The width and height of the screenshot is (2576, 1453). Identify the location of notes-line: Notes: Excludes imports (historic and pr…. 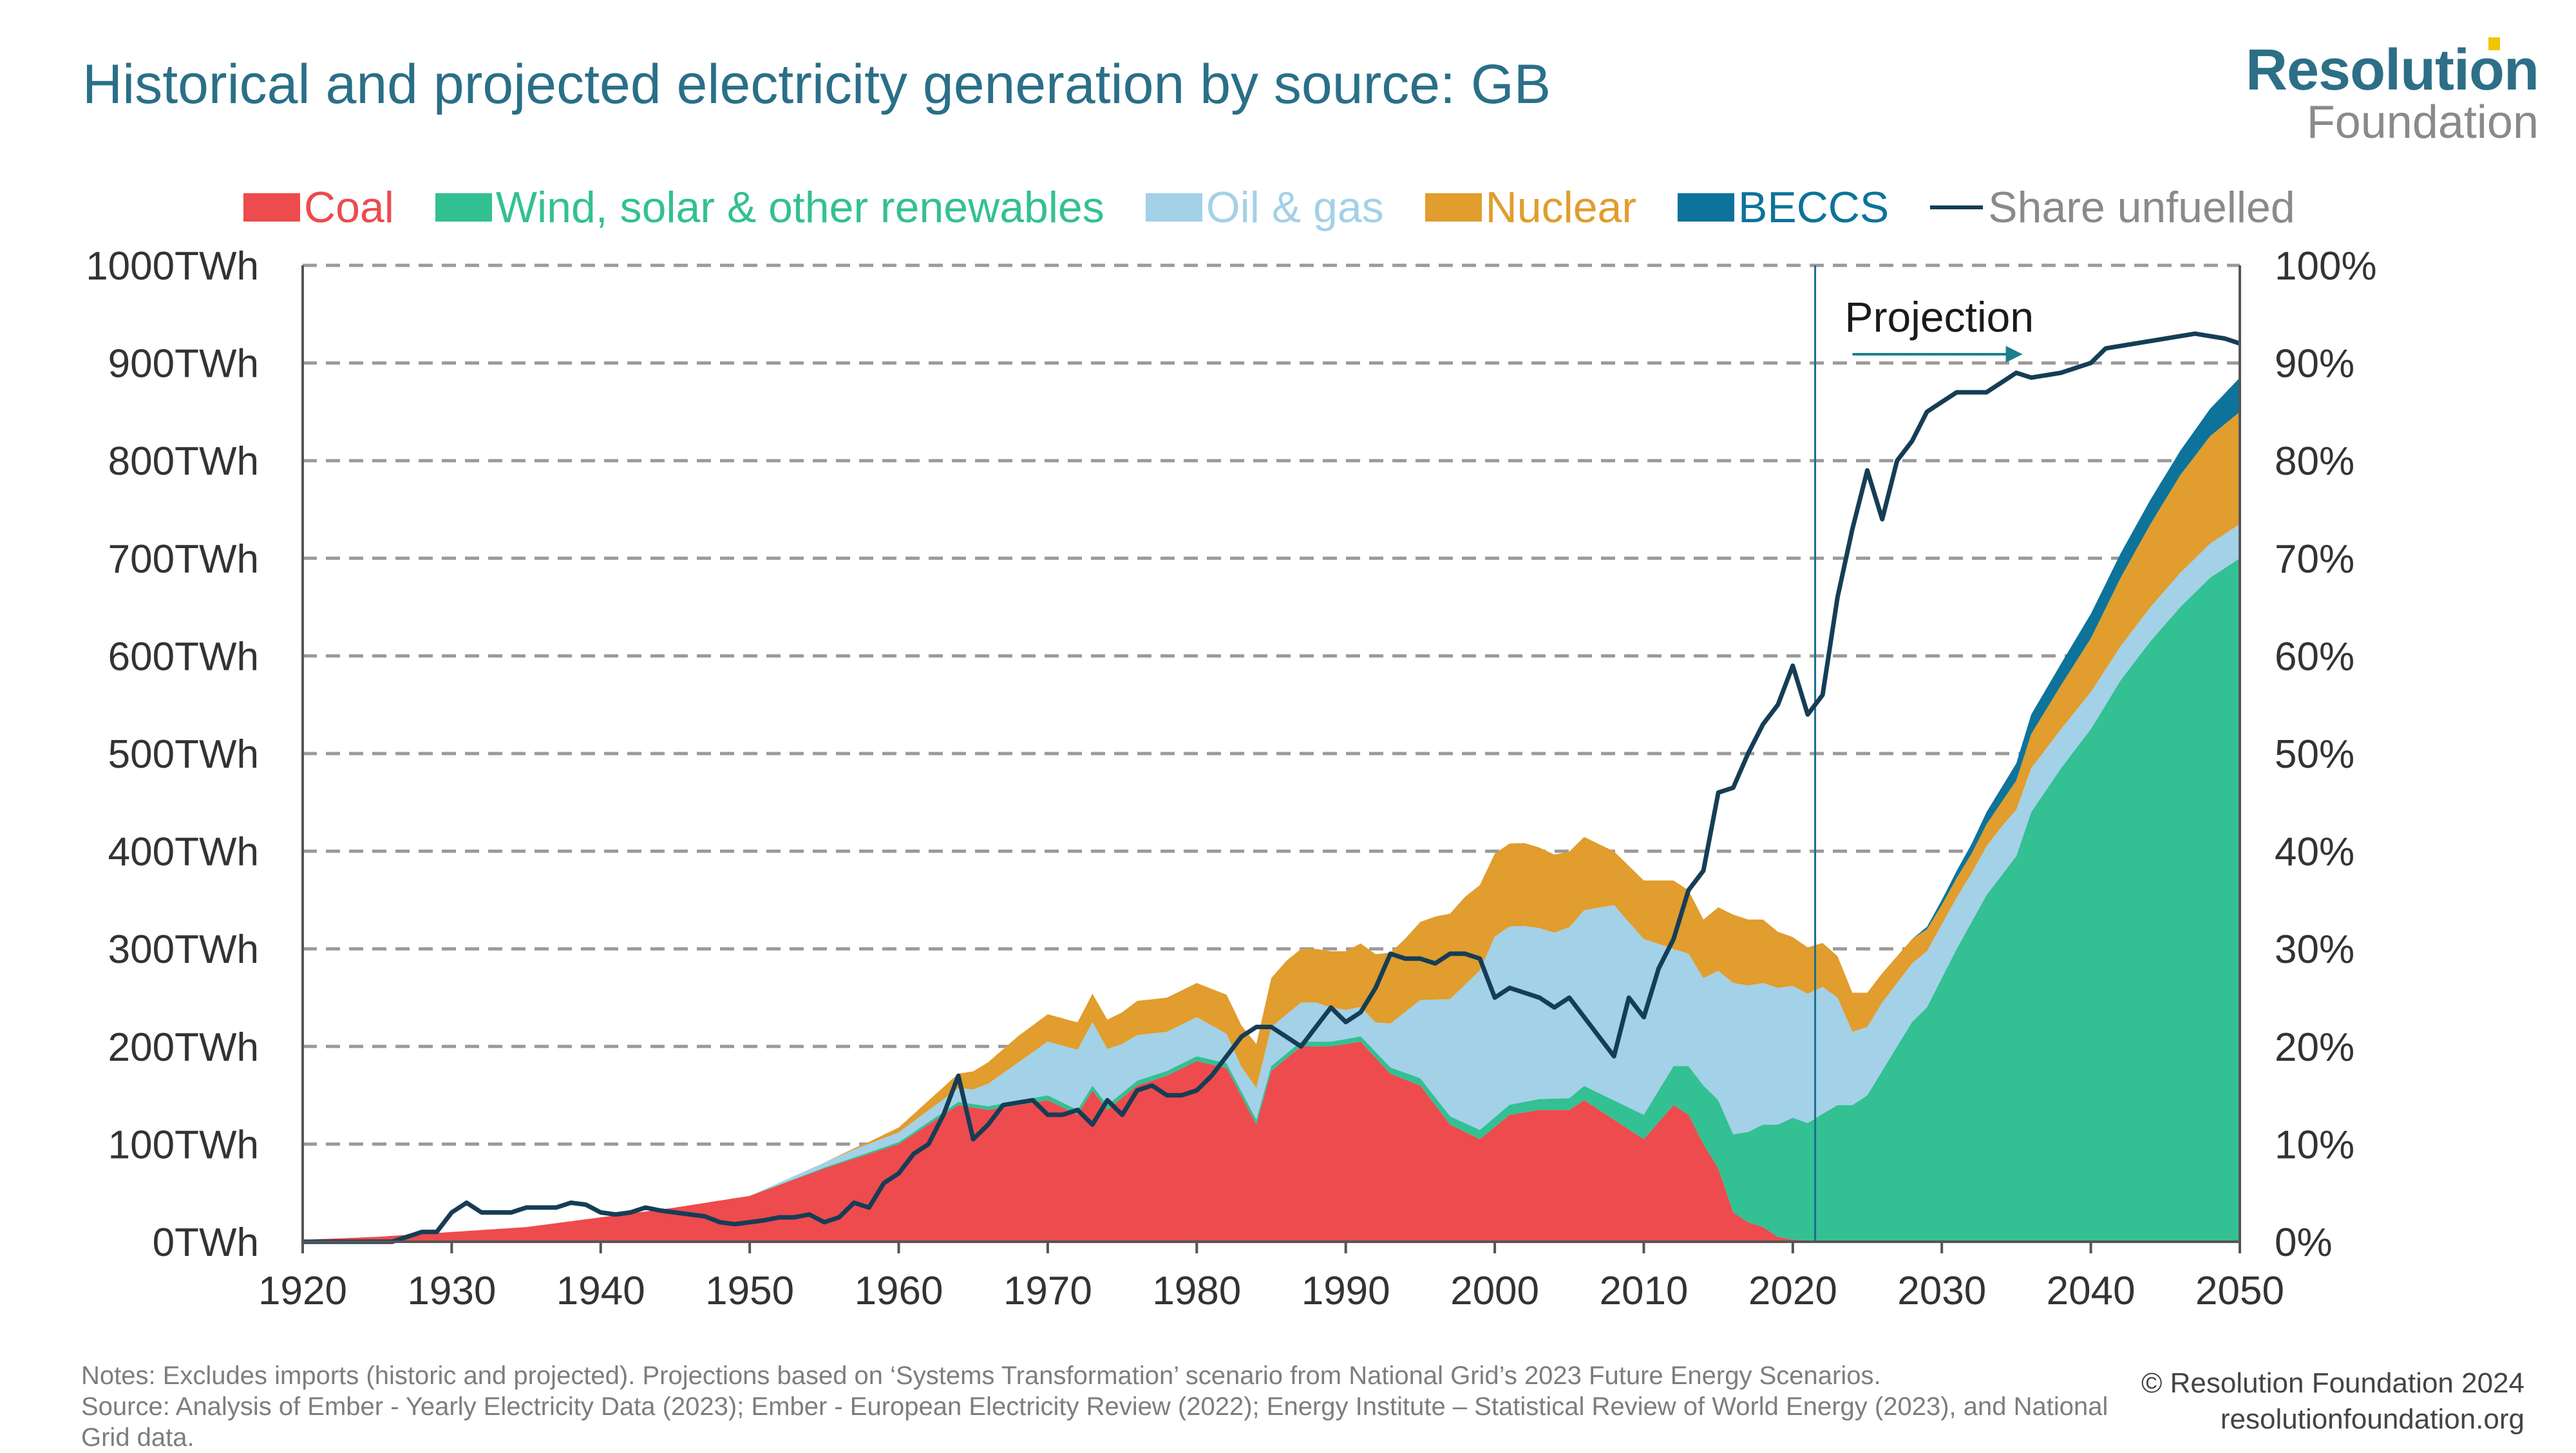
(981, 1376).